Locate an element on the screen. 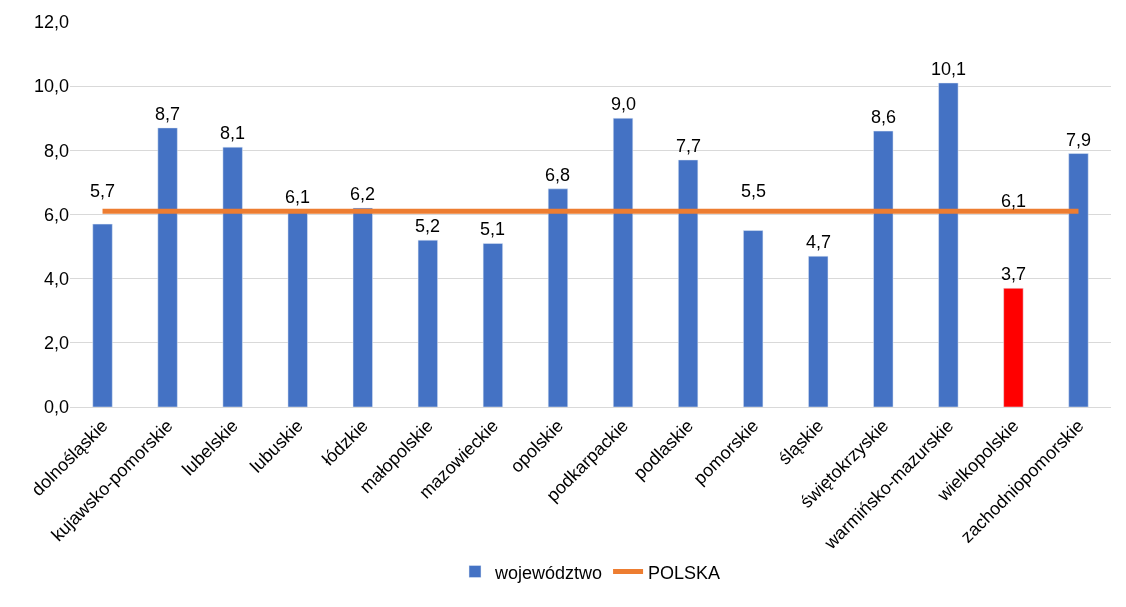 This screenshot has width=1126, height=607. data-label: 5,7 is located at coordinates (103, 191).